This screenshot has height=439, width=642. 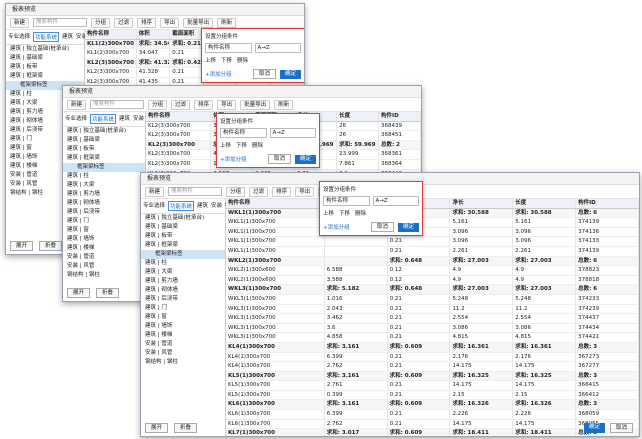 What do you see at coordinates (621, 428) in the screenshot?
I see `action-button: 取消` at bounding box center [621, 428].